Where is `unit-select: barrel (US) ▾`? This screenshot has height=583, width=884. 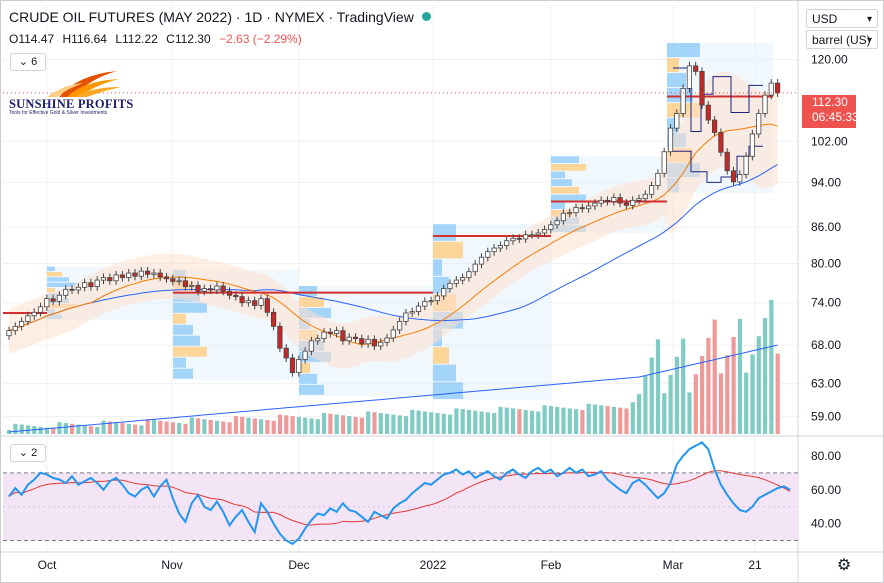 unit-select: barrel (US) ▾ is located at coordinates (842, 39).